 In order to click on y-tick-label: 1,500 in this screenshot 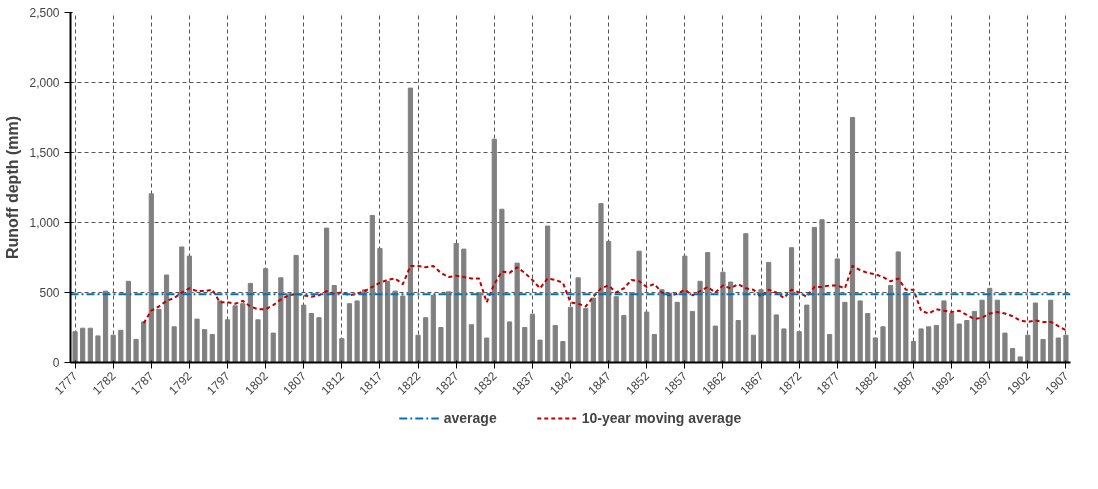, I will do `click(44, 153)`.